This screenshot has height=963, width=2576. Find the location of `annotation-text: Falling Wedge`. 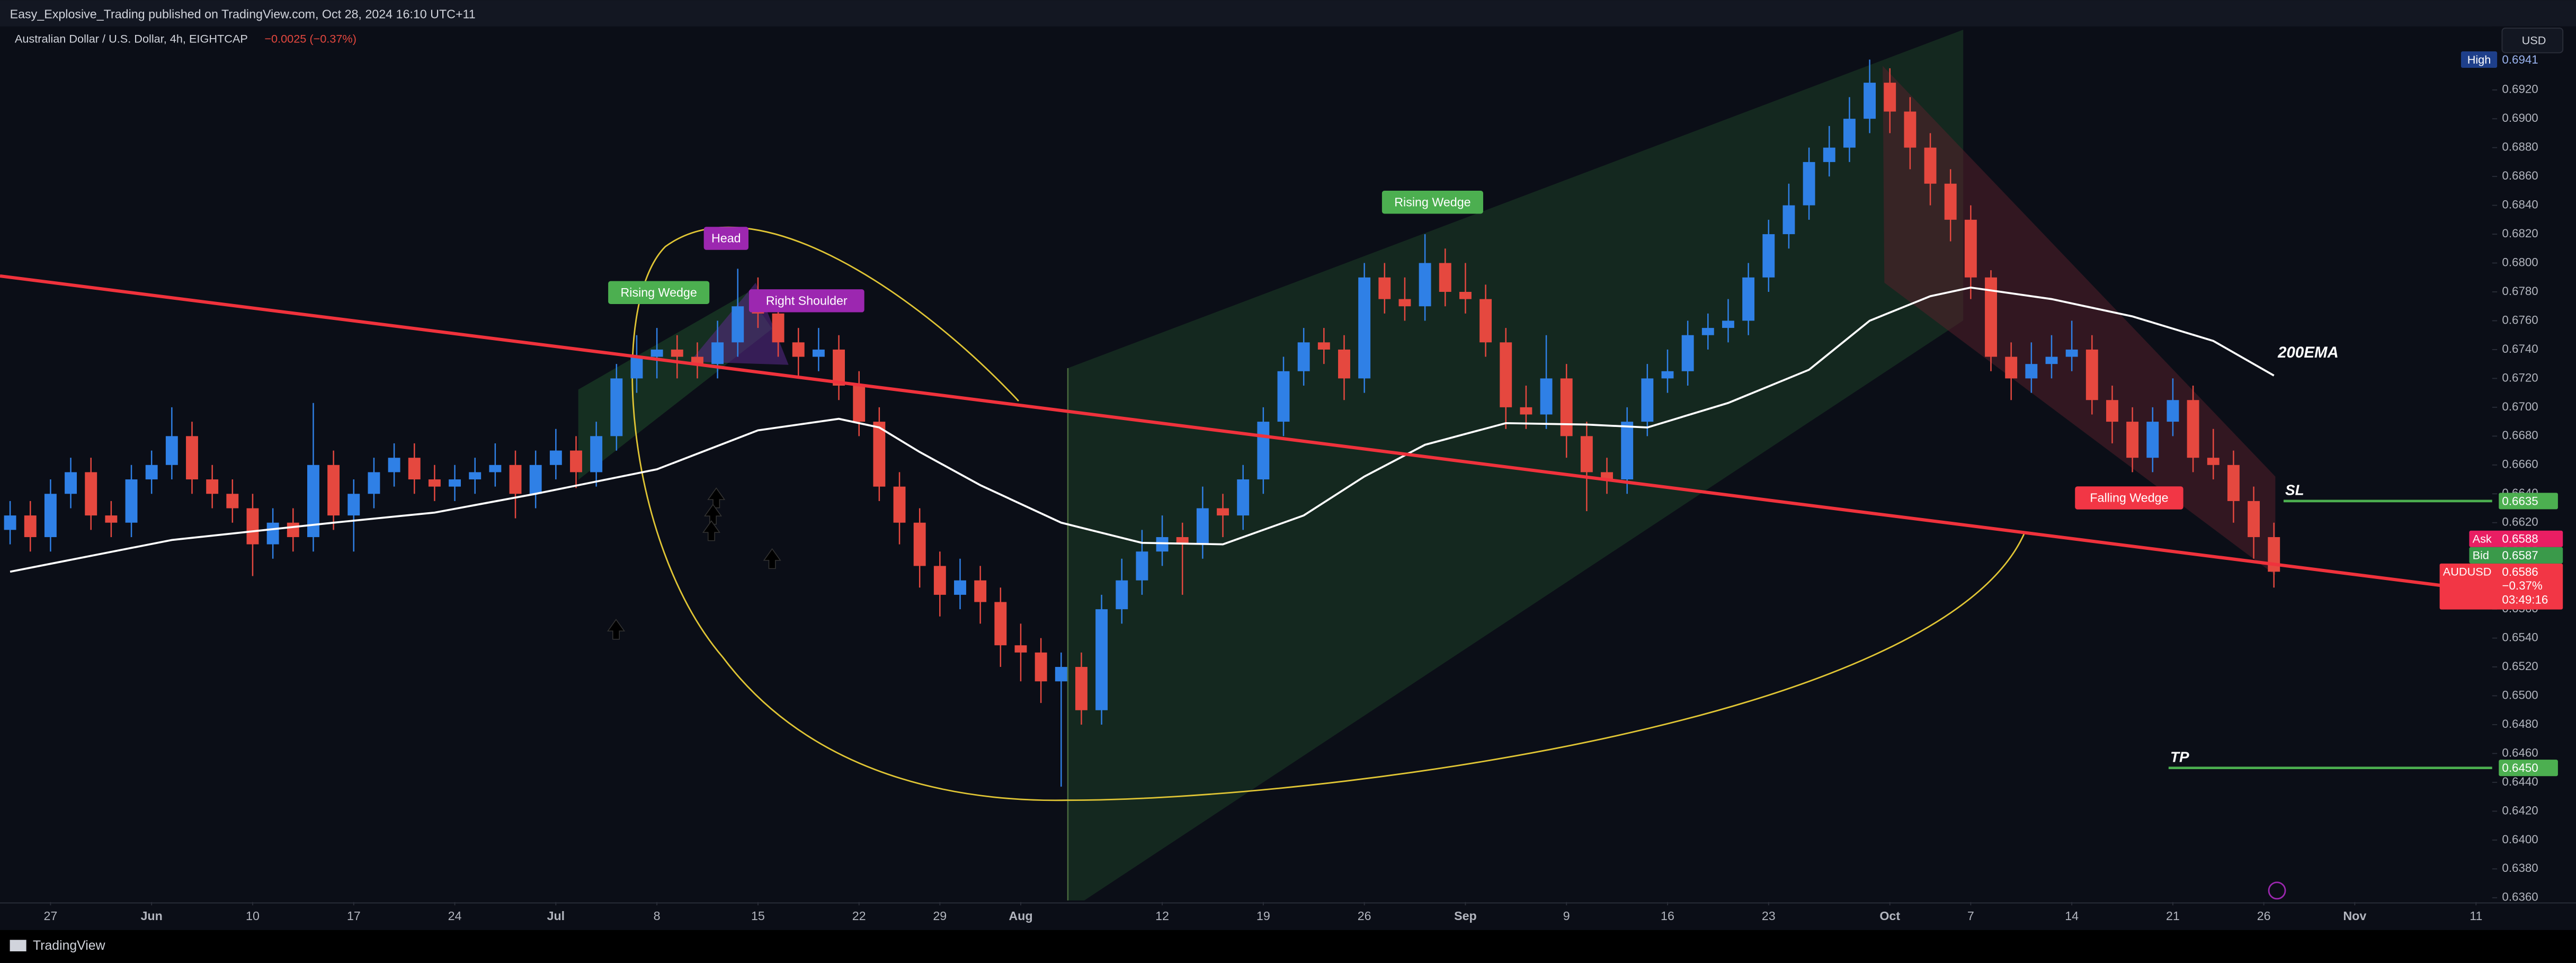

annotation-text: Falling Wedge is located at coordinates (2129, 498).